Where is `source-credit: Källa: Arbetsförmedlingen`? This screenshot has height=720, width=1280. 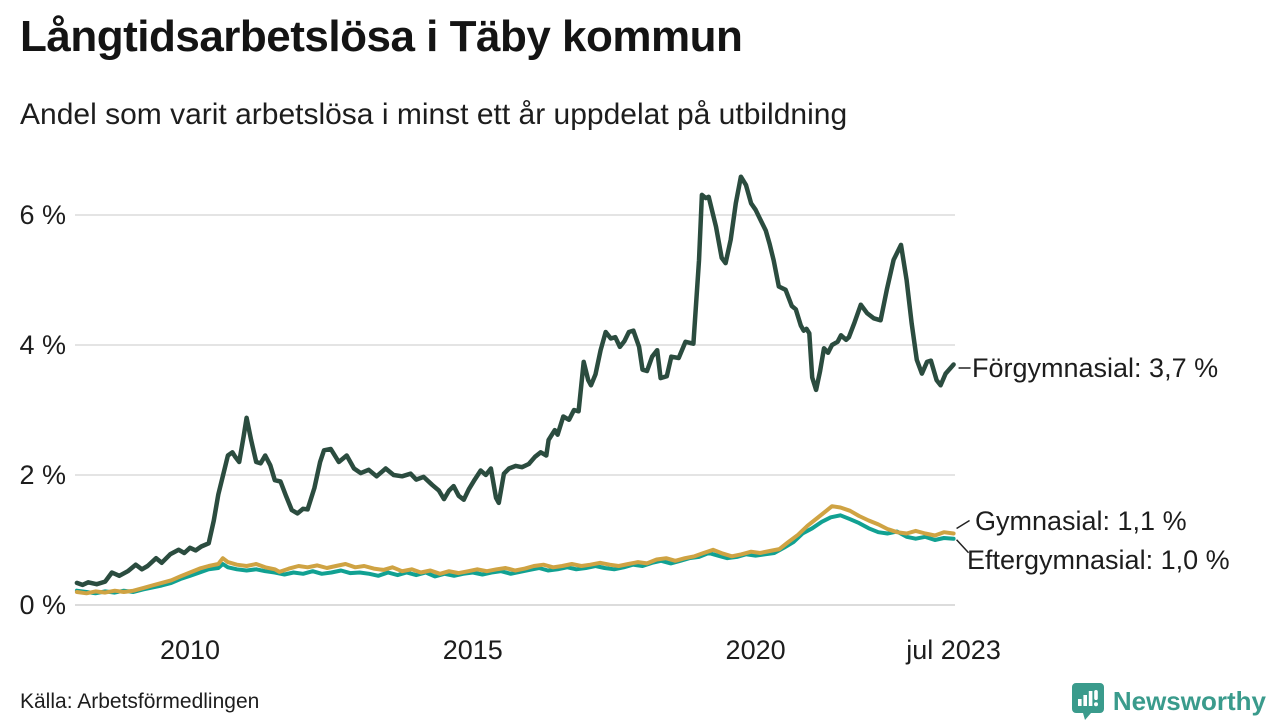
source-credit: Källa: Arbetsförmedlingen is located at coordinates (140, 701).